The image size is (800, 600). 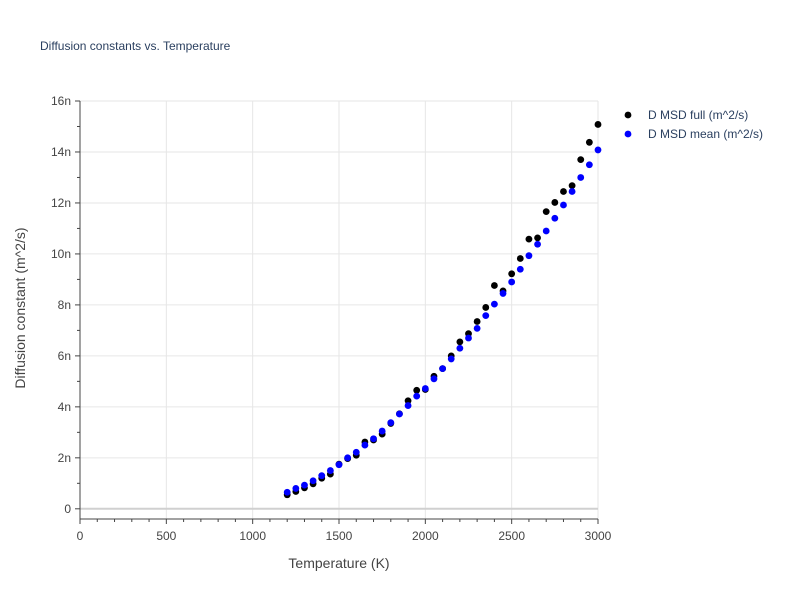 I want to click on y-tick-label: 14n, so click(x=61, y=152).